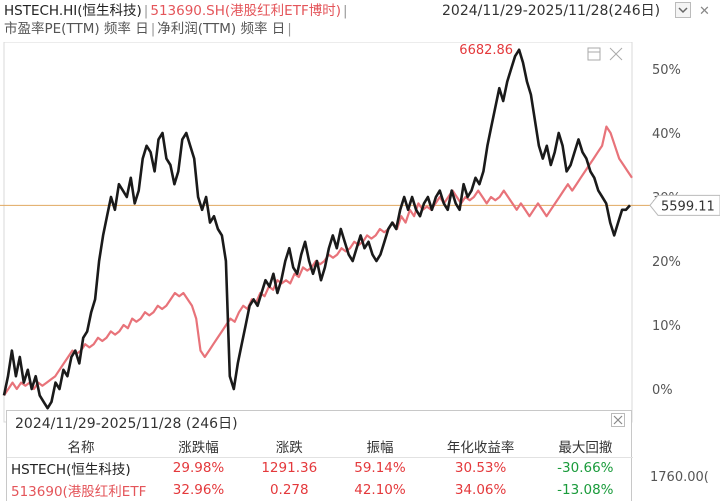  Describe the element at coordinates (688, 206) in the screenshot. I see `current-value-label: 5599.11` at that location.